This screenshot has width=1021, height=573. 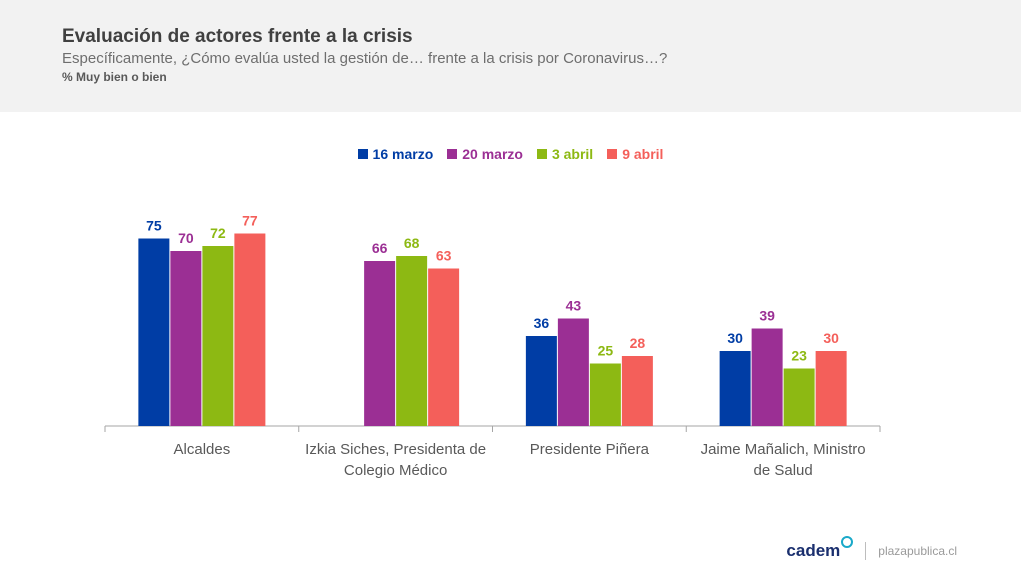 I want to click on legend-label: 3 abril, so click(x=572, y=154).